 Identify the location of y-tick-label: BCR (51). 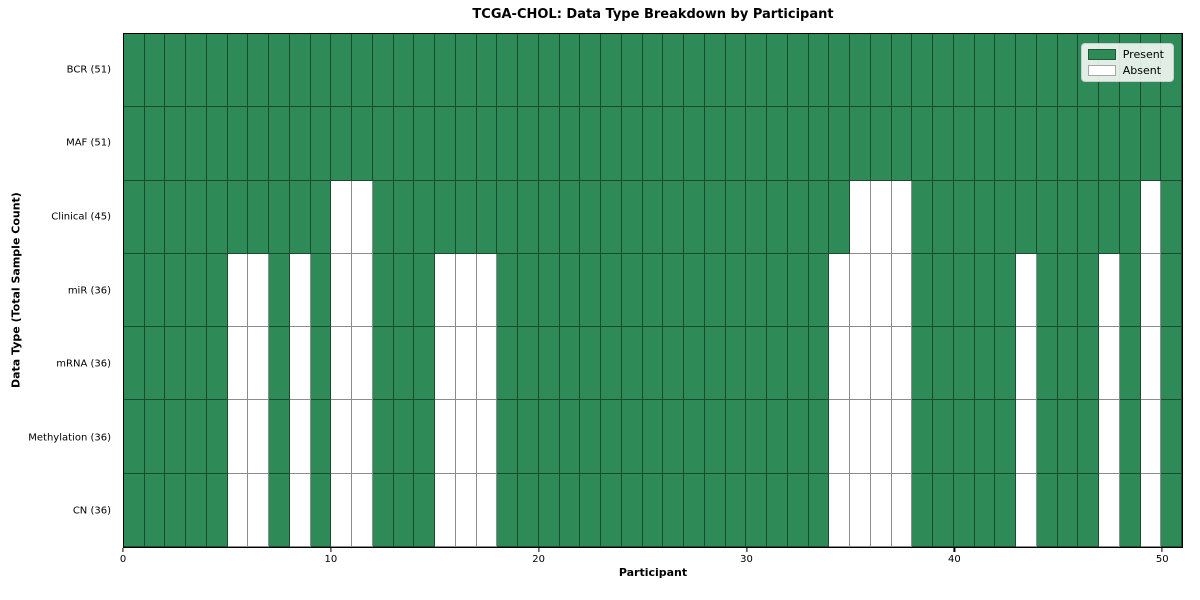
(88, 70).